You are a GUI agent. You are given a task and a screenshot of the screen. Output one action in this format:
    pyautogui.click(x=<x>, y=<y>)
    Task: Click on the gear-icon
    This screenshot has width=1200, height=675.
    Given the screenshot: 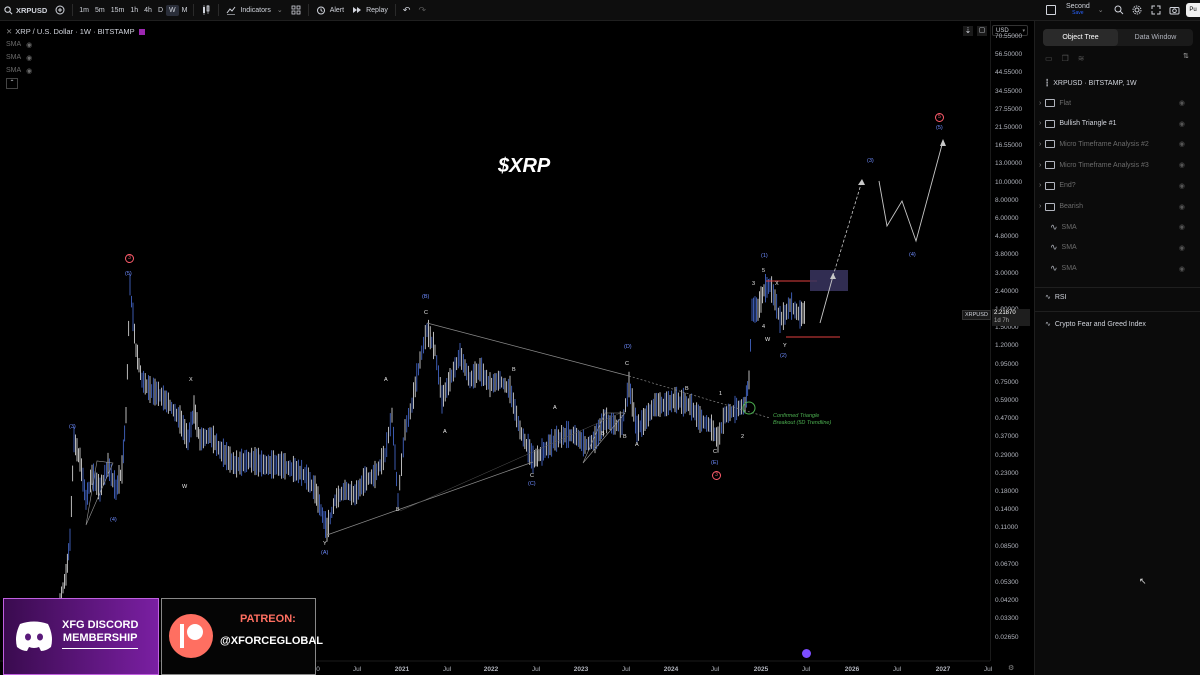 What is the action you would take?
    pyautogui.click(x=1137, y=10)
    